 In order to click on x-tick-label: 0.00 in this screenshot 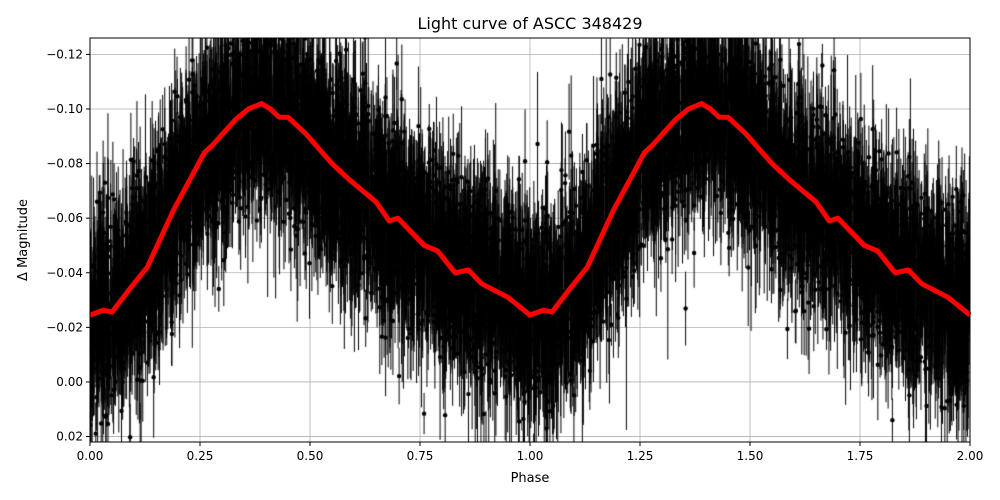, I will do `click(90, 456)`.